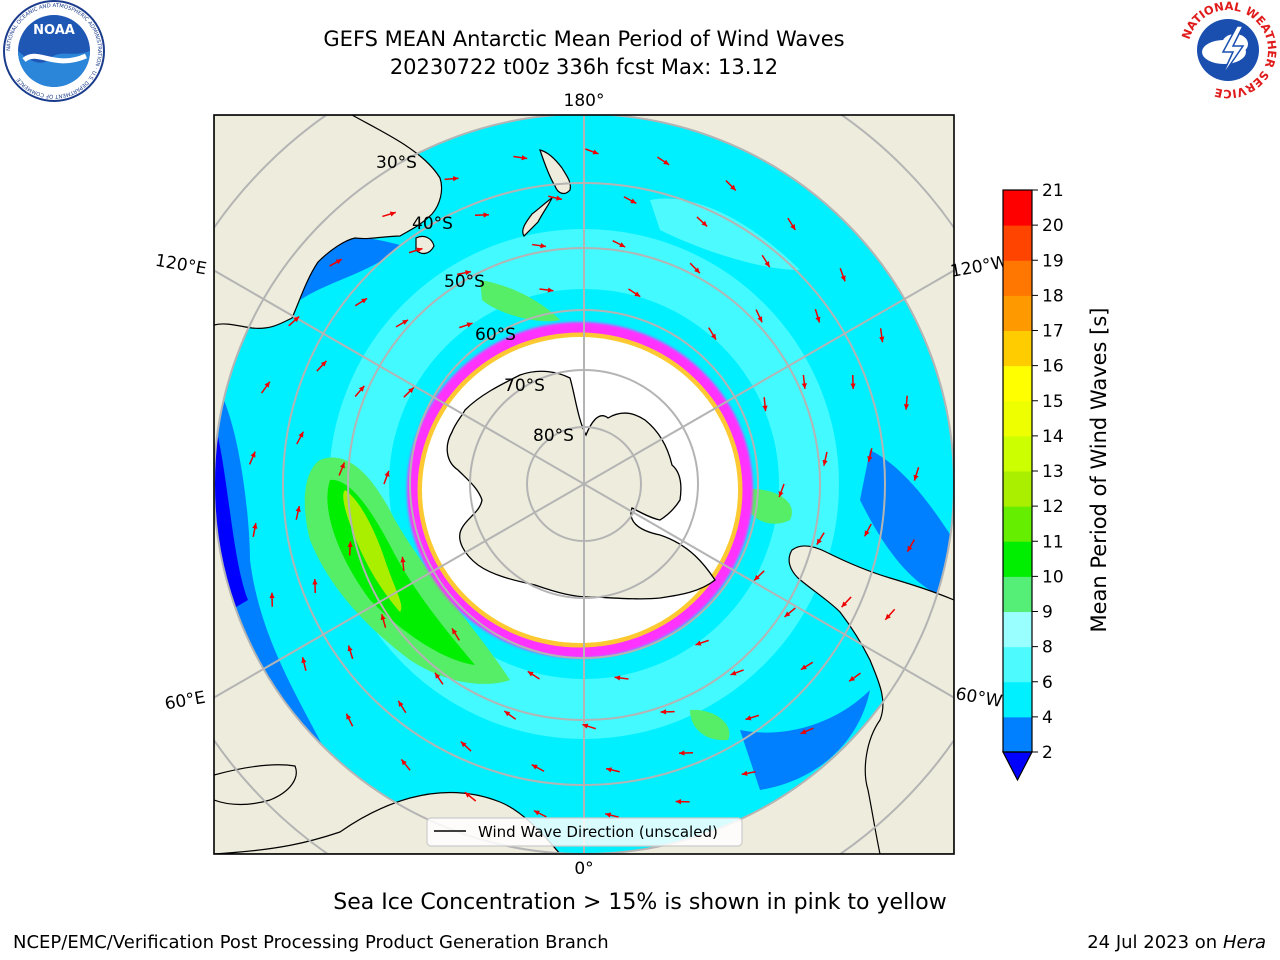 The image size is (1280, 960). I want to click on sea-ice-high-concentration, so click(580, 490).